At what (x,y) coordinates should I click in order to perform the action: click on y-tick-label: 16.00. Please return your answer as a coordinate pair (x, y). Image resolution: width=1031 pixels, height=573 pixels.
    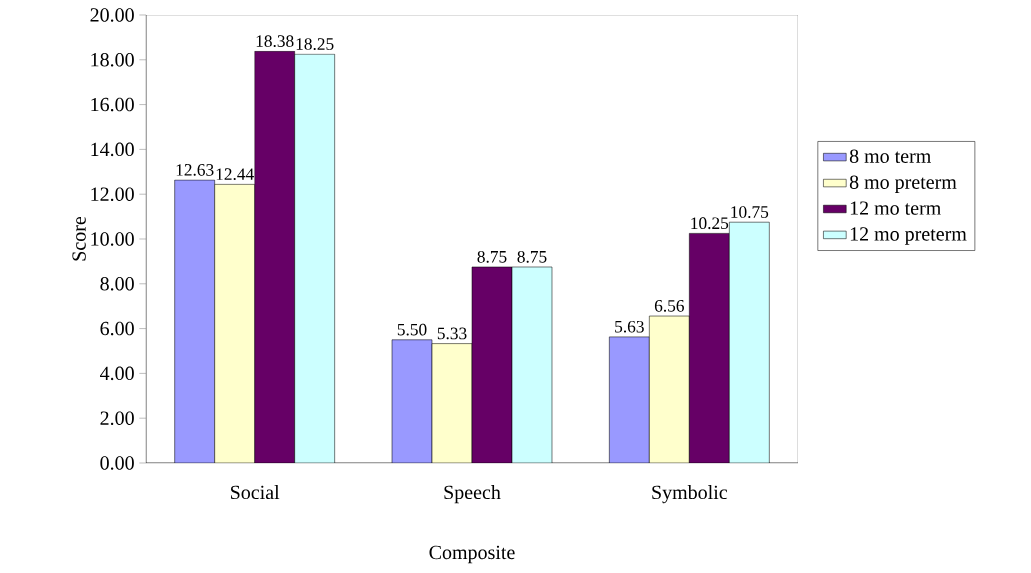
    Looking at the image, I should click on (112, 104).